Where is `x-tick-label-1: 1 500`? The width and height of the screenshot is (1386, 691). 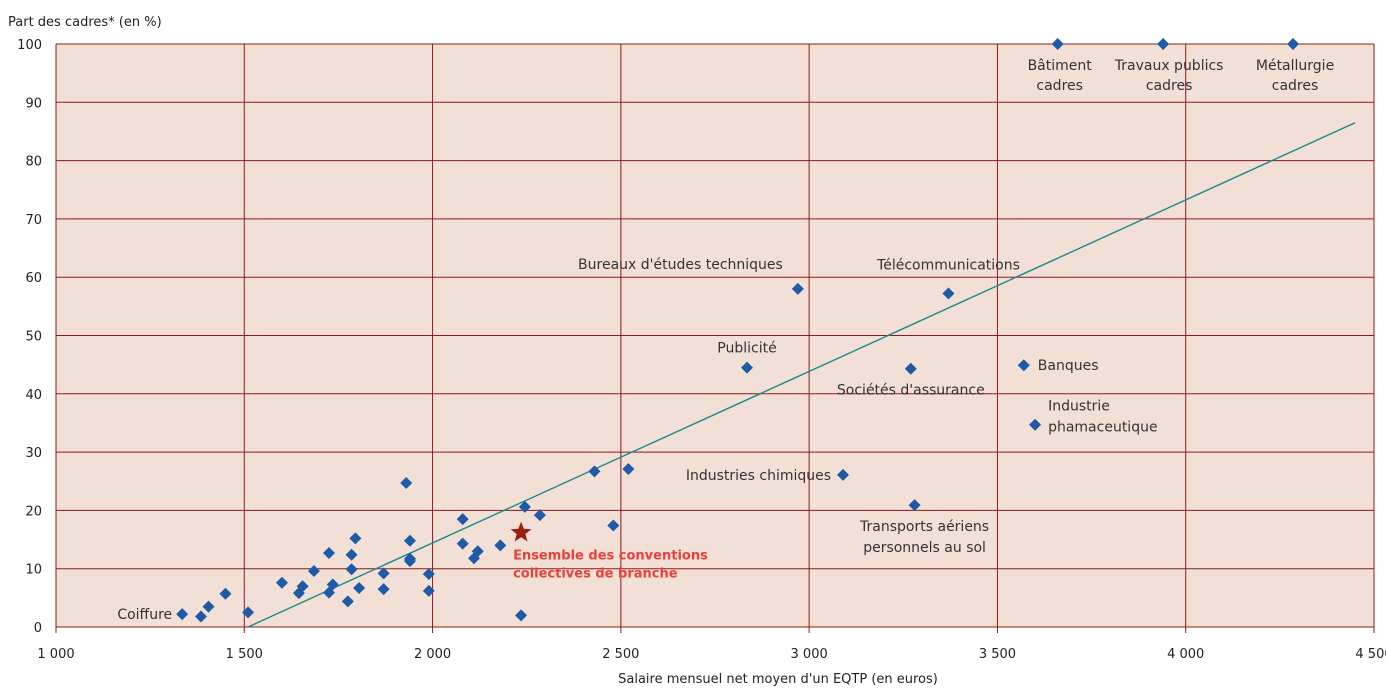
x-tick-label-1: 1 500 is located at coordinates (244, 654).